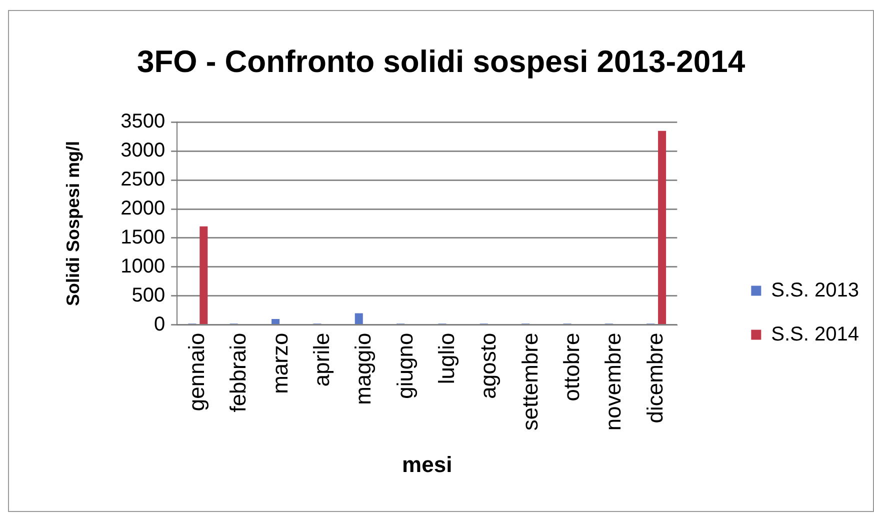 This screenshot has width=874, height=518. What do you see at coordinates (815, 290) in the screenshot?
I see `legend-label: S.S. 2013` at bounding box center [815, 290].